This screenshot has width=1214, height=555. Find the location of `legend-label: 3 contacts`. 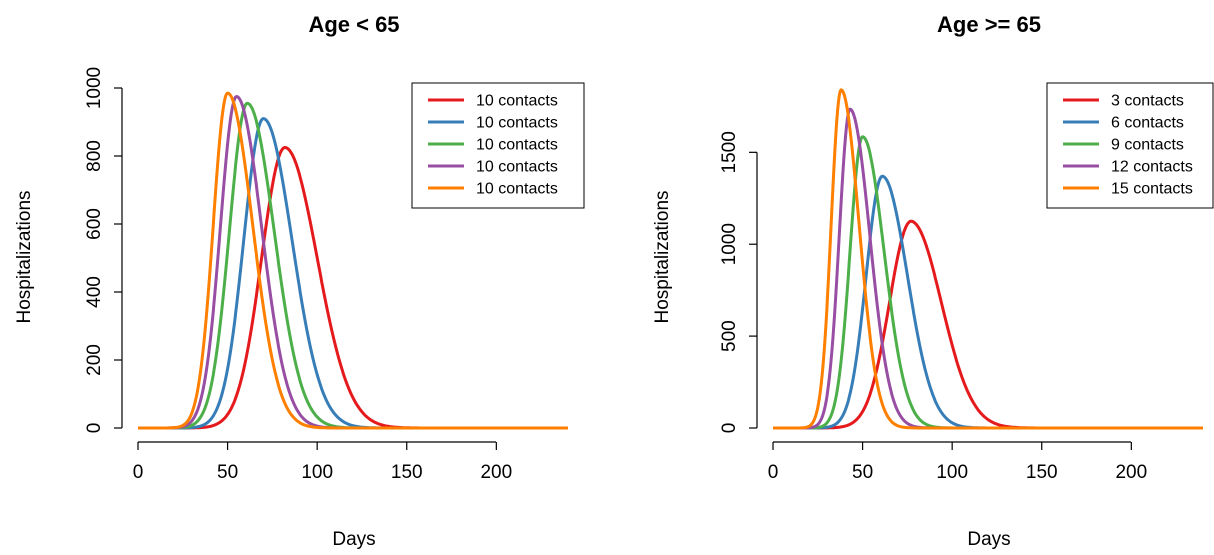

legend-label: 3 contacts is located at coordinates (1147, 101).